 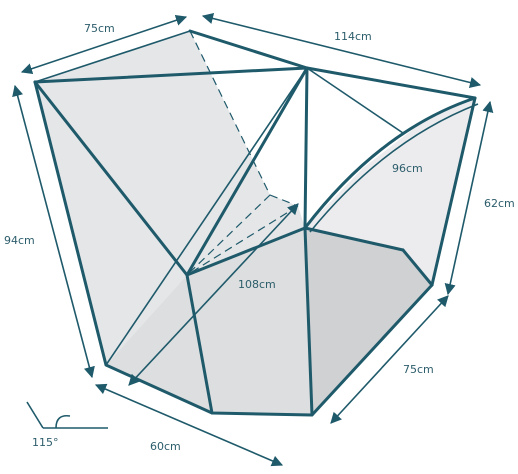 I want to click on right-wing-panel, so click(x=390, y=191).